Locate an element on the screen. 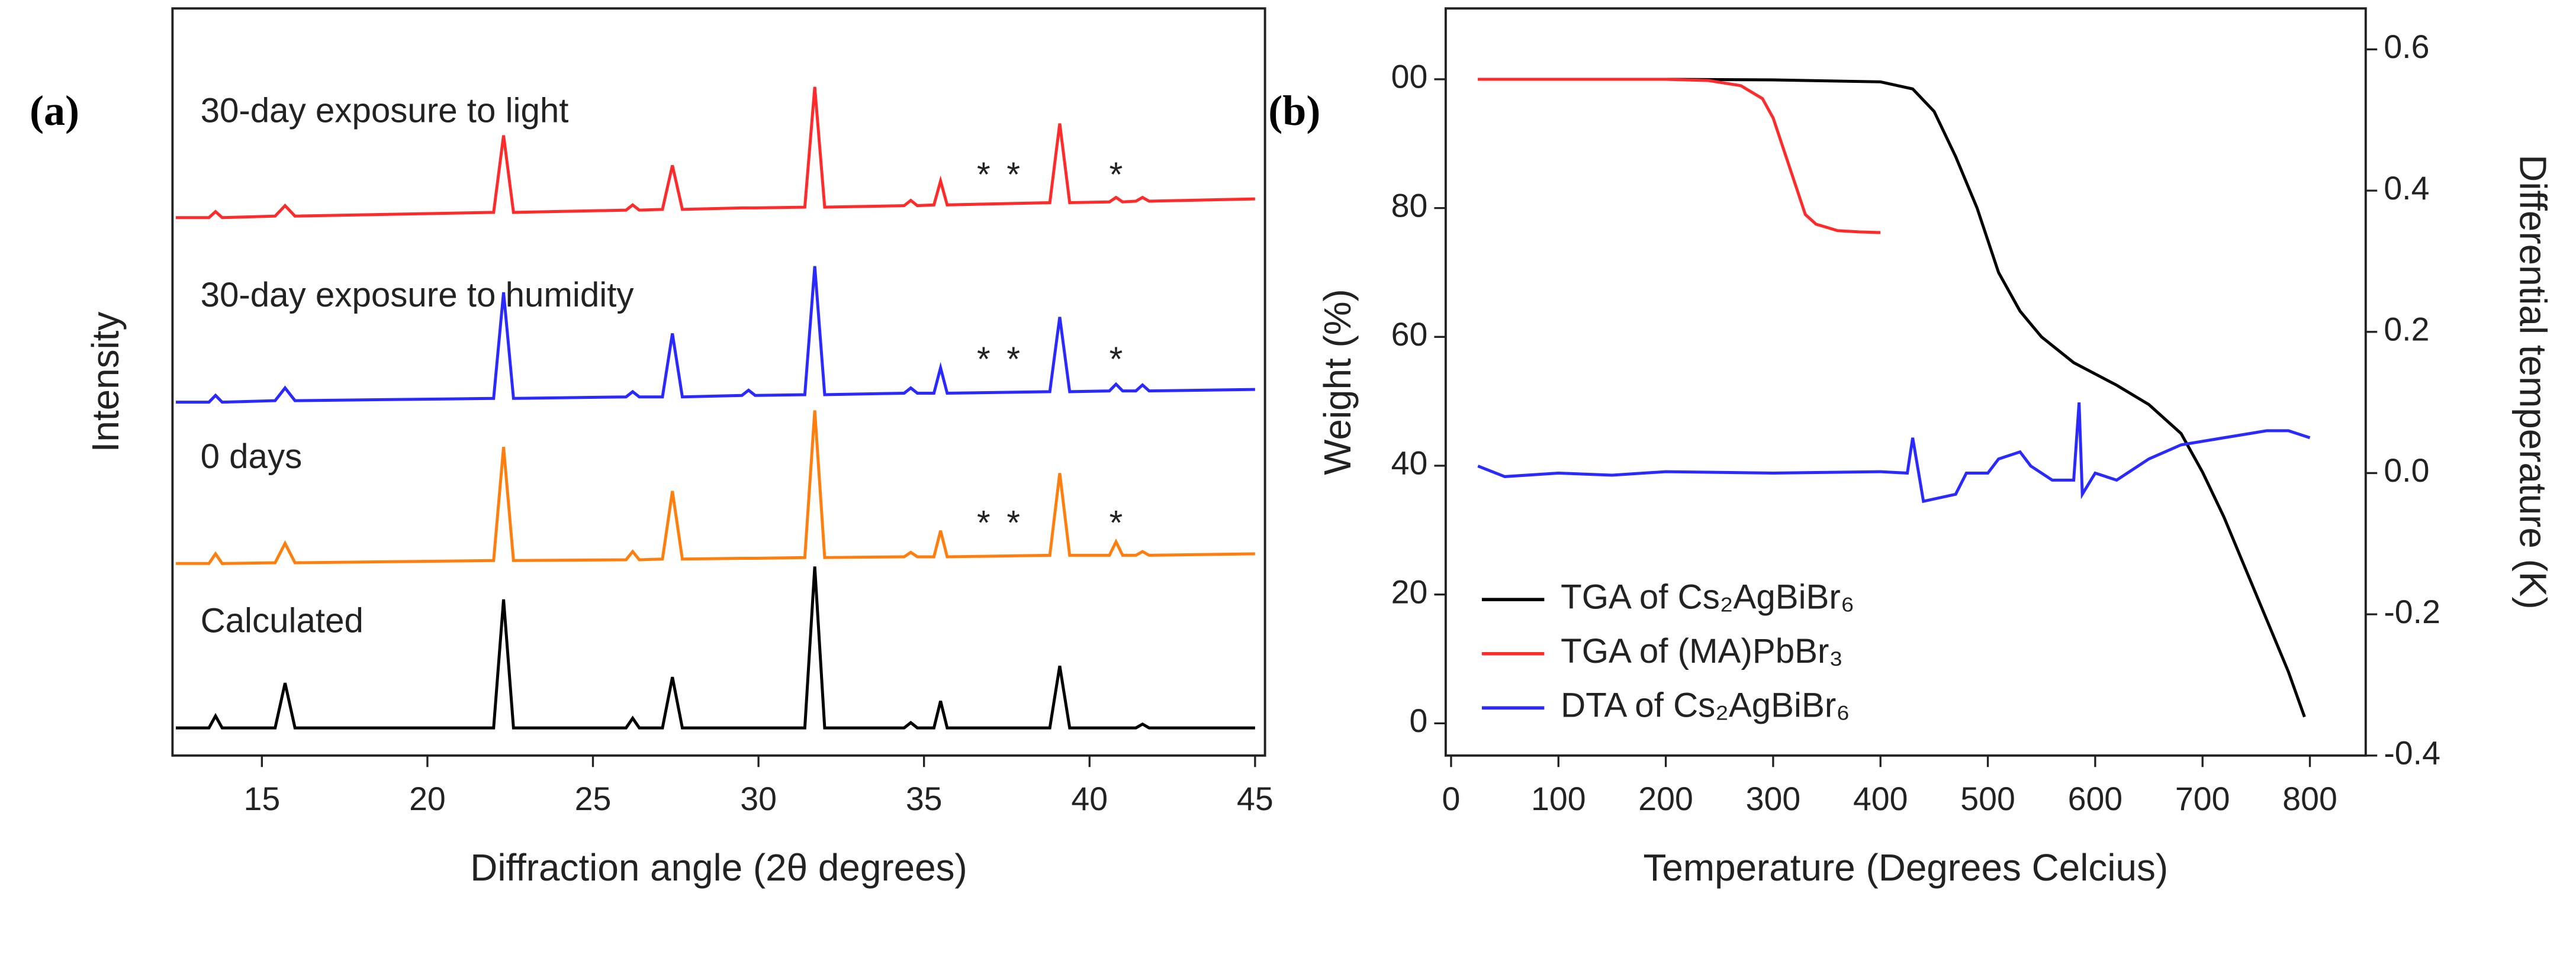 The width and height of the screenshot is (2576, 961). y2-tick-label: -0.4 is located at coordinates (2412, 752).